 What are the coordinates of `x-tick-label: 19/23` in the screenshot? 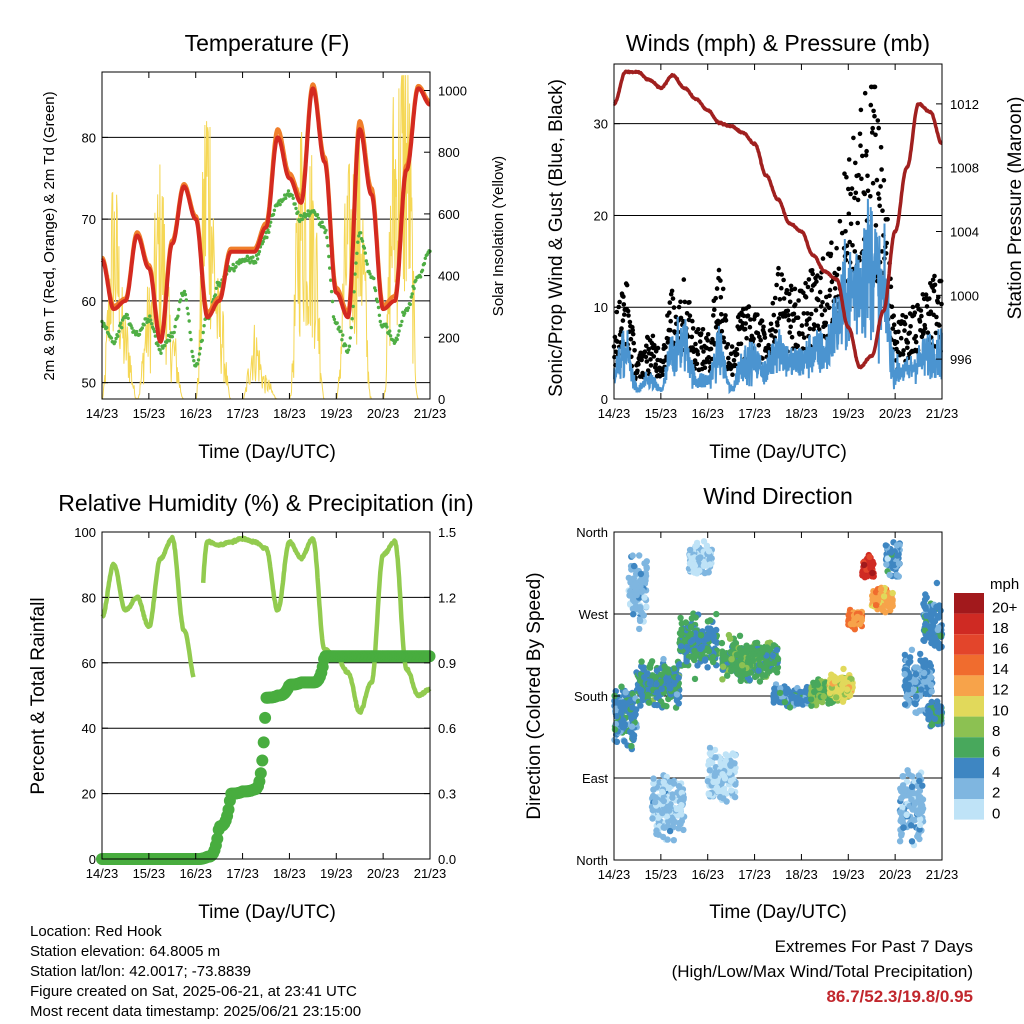 It's located at (336, 873).